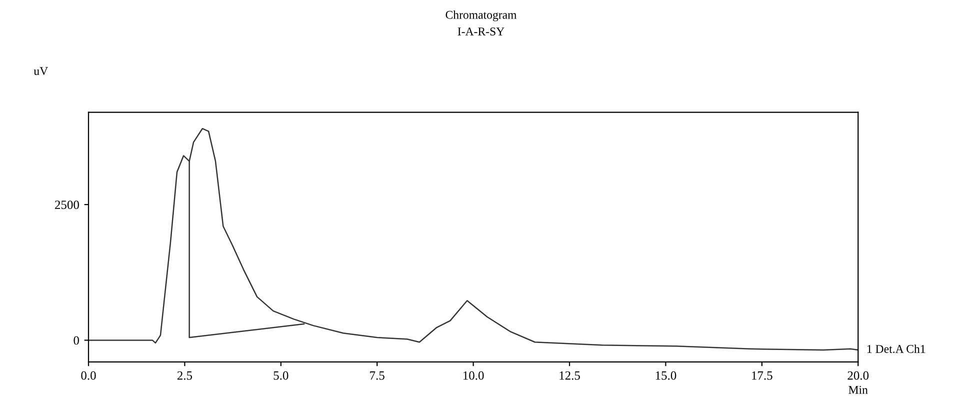 This screenshot has height=416, width=962. Describe the element at coordinates (76, 340) in the screenshot. I see `y-tick-label: 0` at that location.